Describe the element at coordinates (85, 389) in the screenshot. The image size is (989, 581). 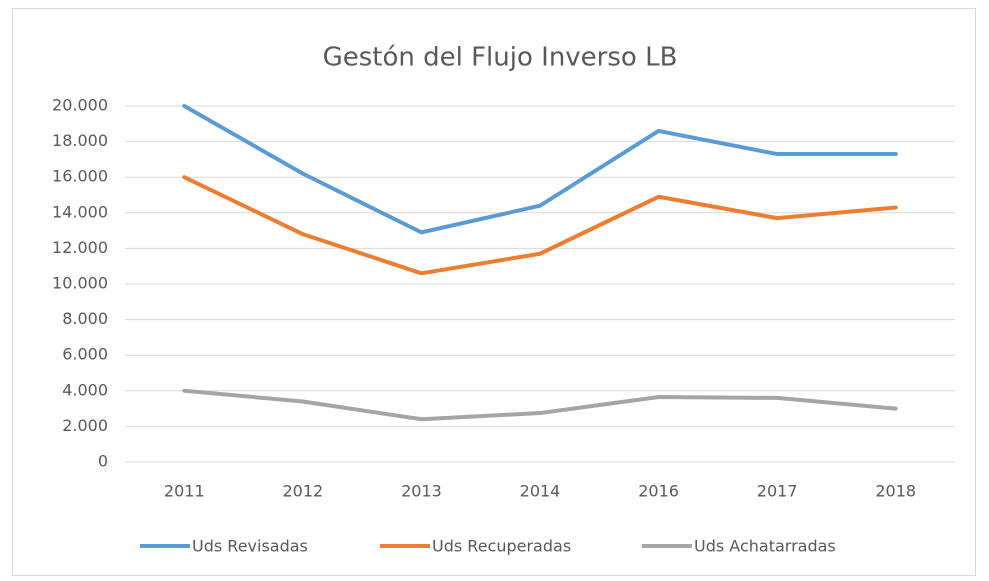
I see `y-tick-label: 4.000` at that location.